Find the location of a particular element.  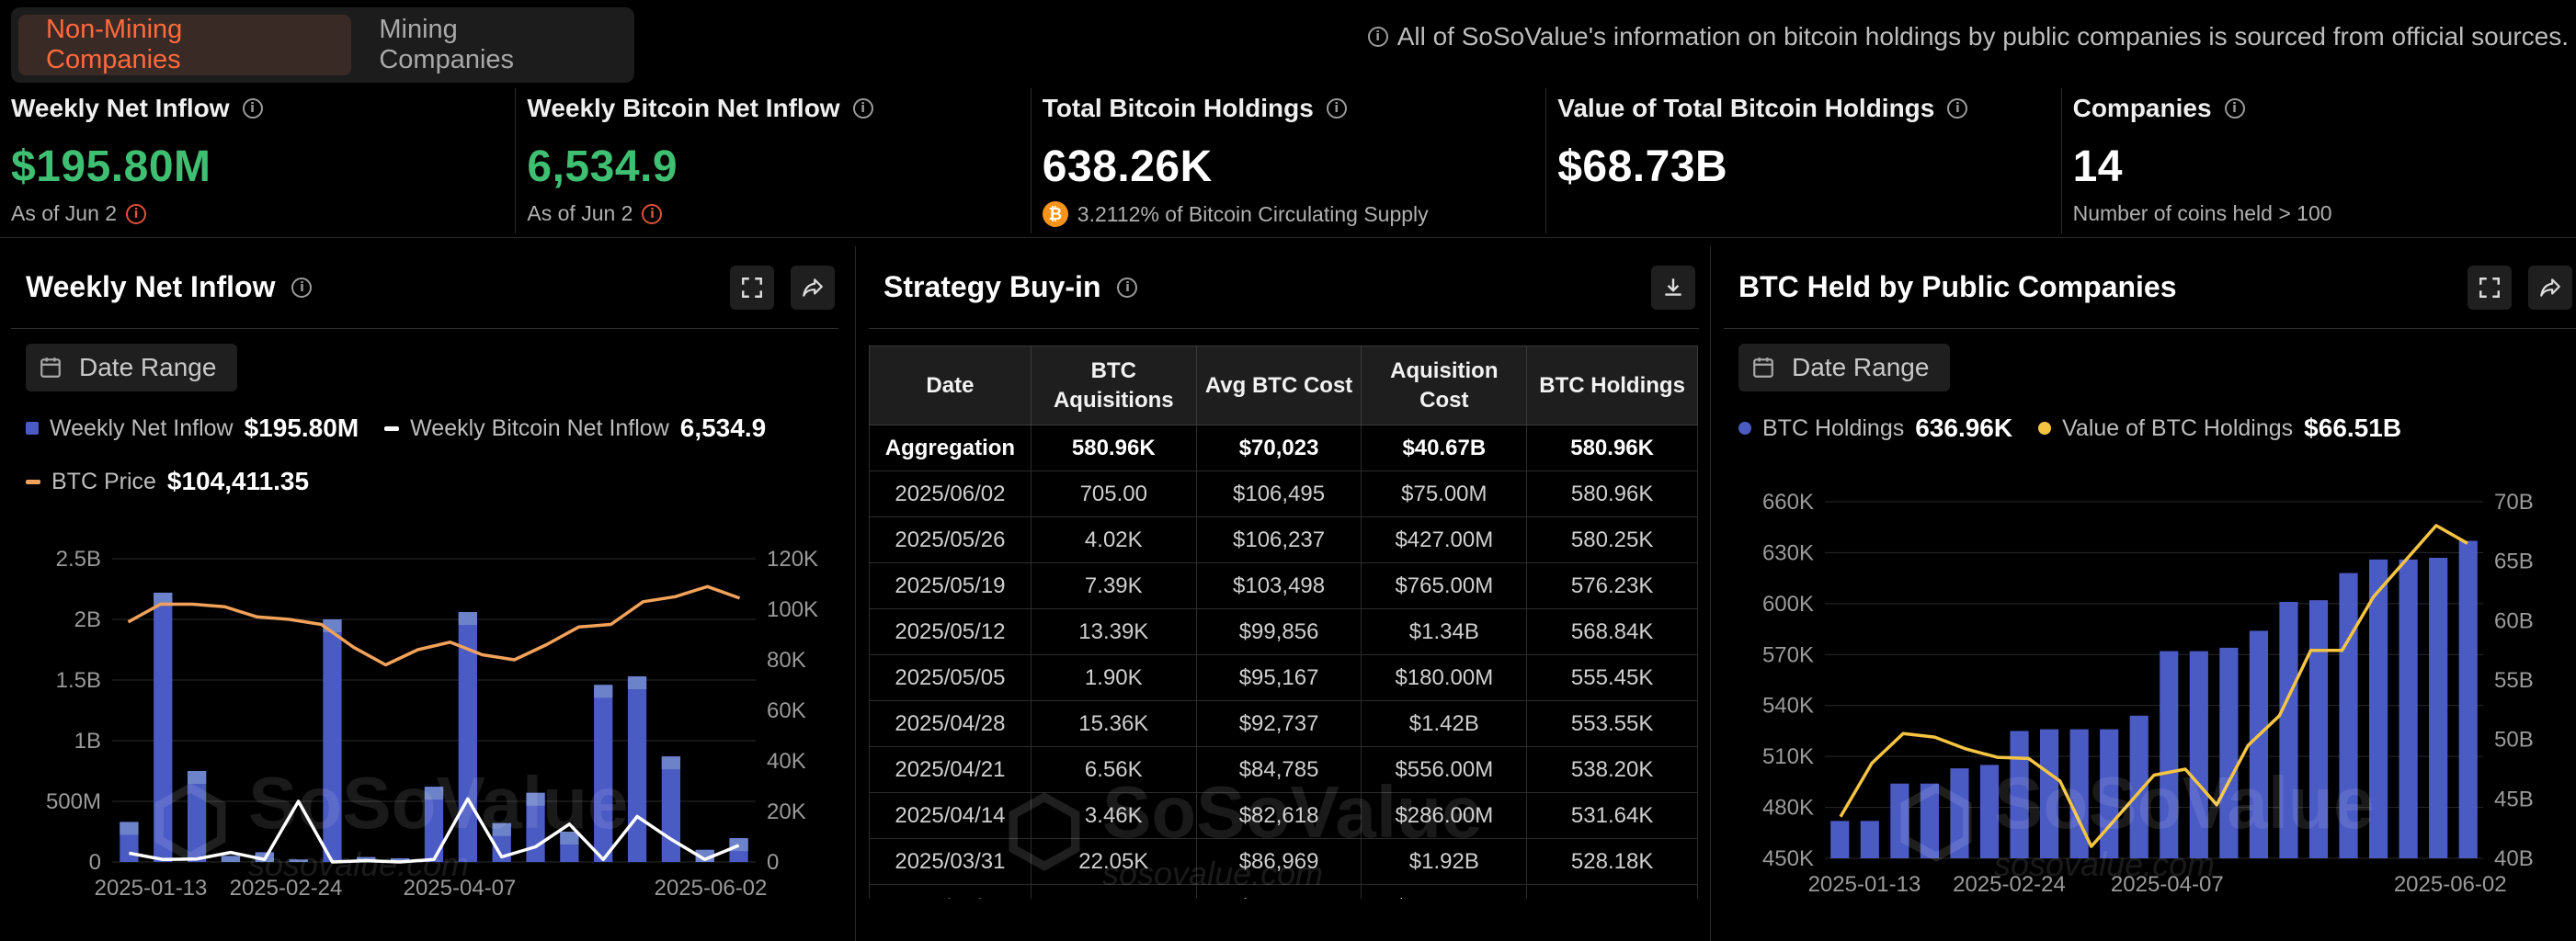

legend-item: Value of BTC Holdings $66.51B is located at coordinates (2219, 428).